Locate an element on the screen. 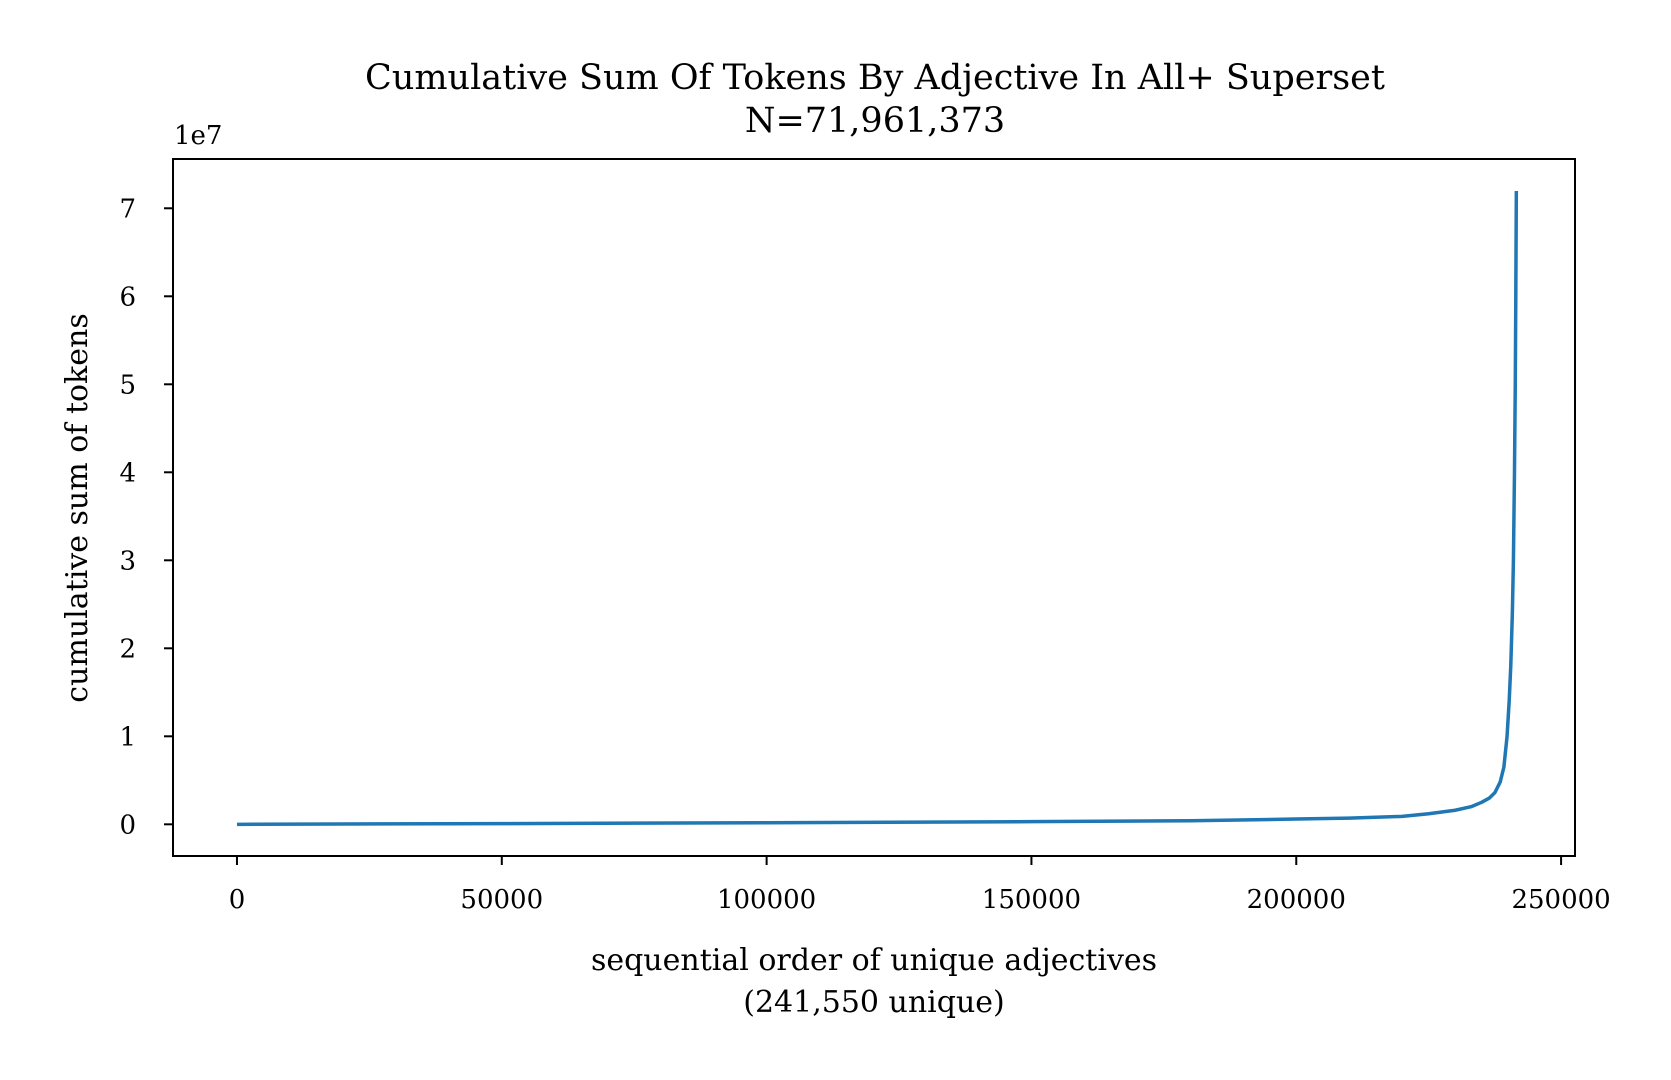  x-tick-label: 0 is located at coordinates (237, 900).